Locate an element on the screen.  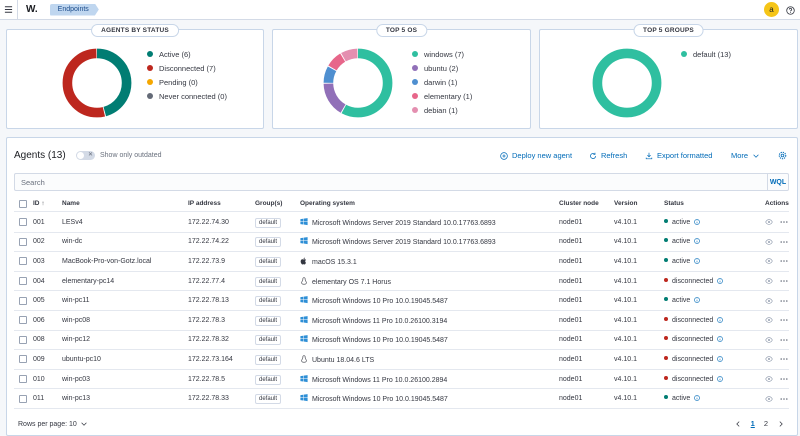
column-name: Name is located at coordinates (71, 203).